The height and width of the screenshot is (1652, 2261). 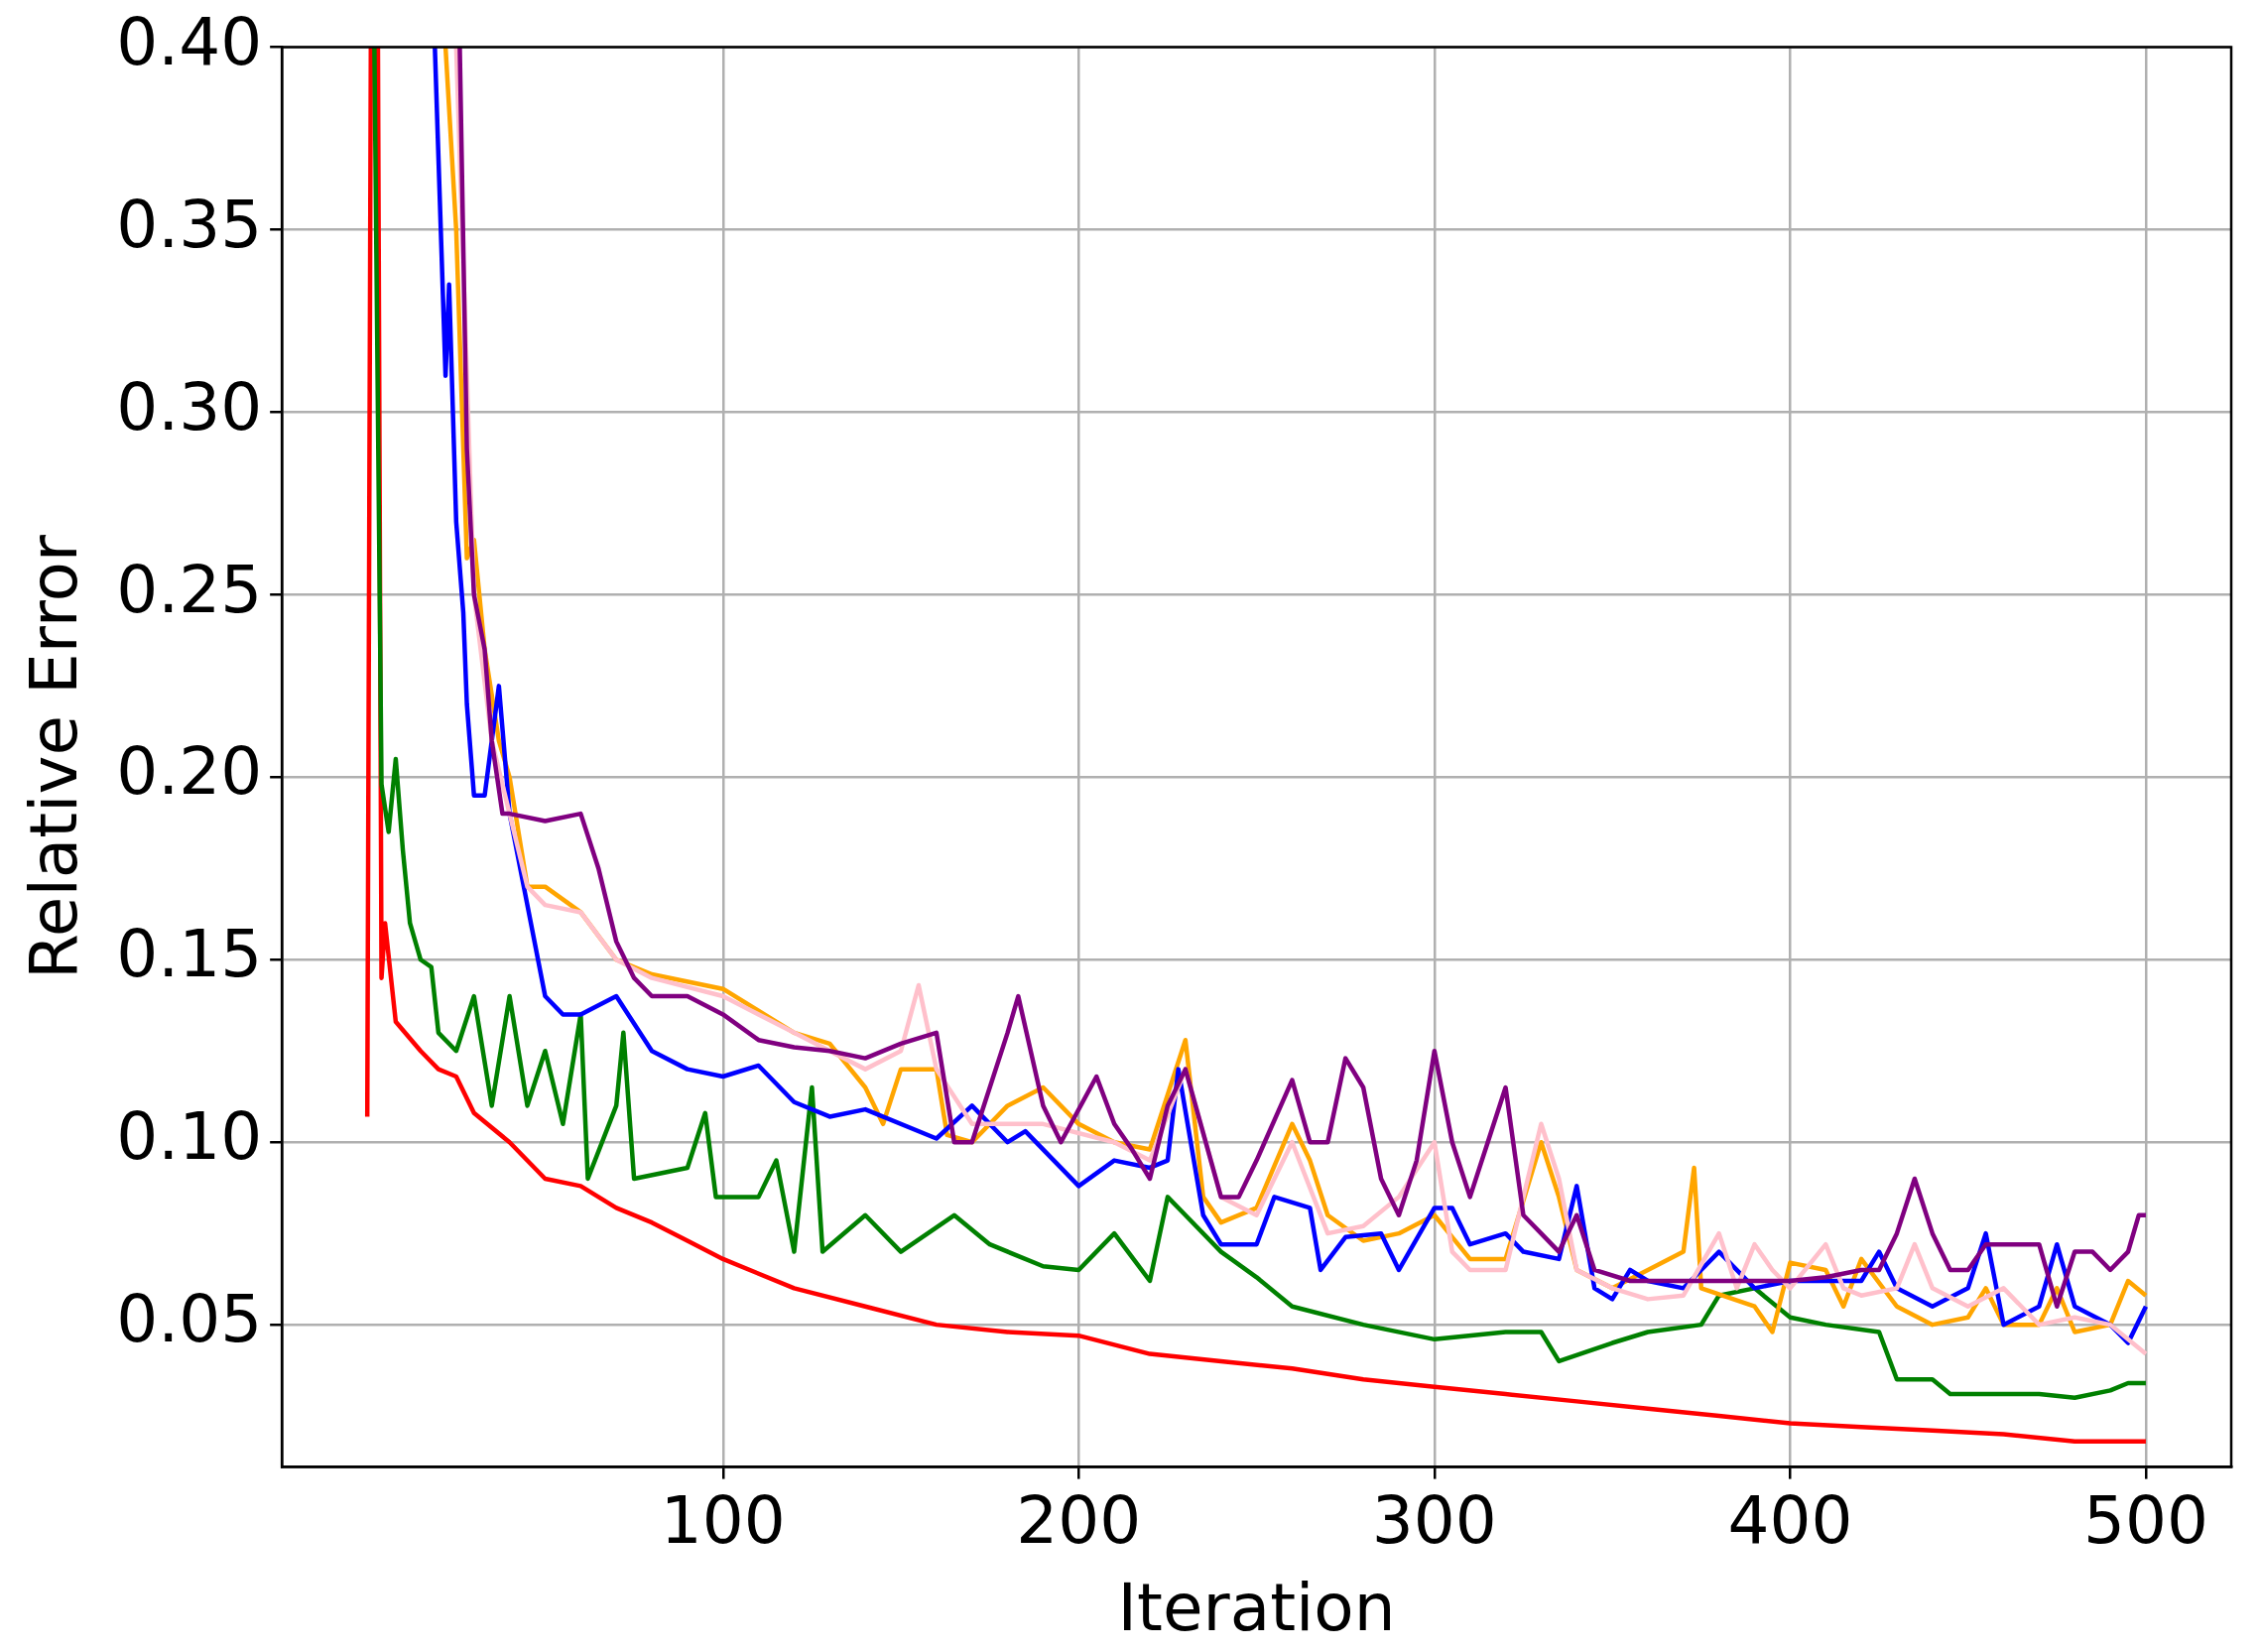 I want to click on y-tick-label: 0.15, so click(x=189, y=954).